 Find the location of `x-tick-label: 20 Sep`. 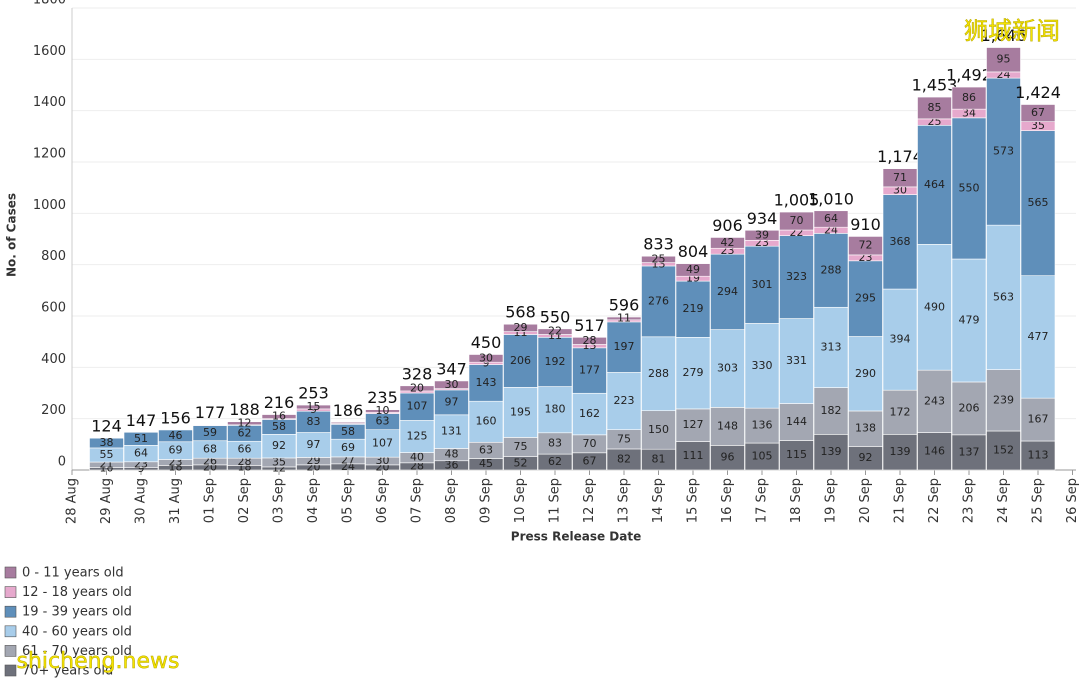

x-tick-label: 20 Sep is located at coordinates (865, 500).